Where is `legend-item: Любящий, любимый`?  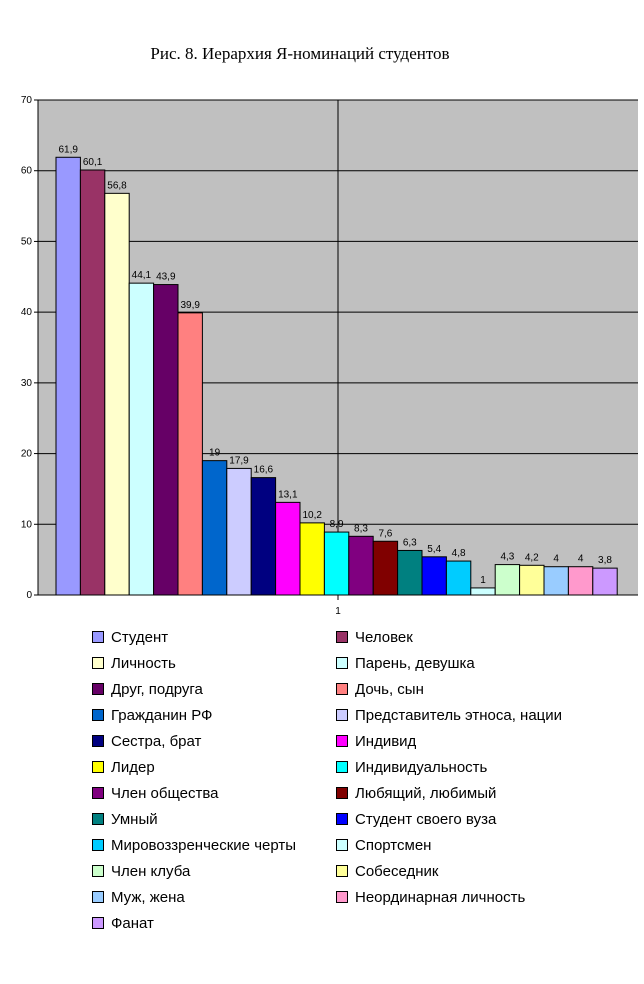 legend-item: Любящий, любимый is located at coordinates (416, 793).